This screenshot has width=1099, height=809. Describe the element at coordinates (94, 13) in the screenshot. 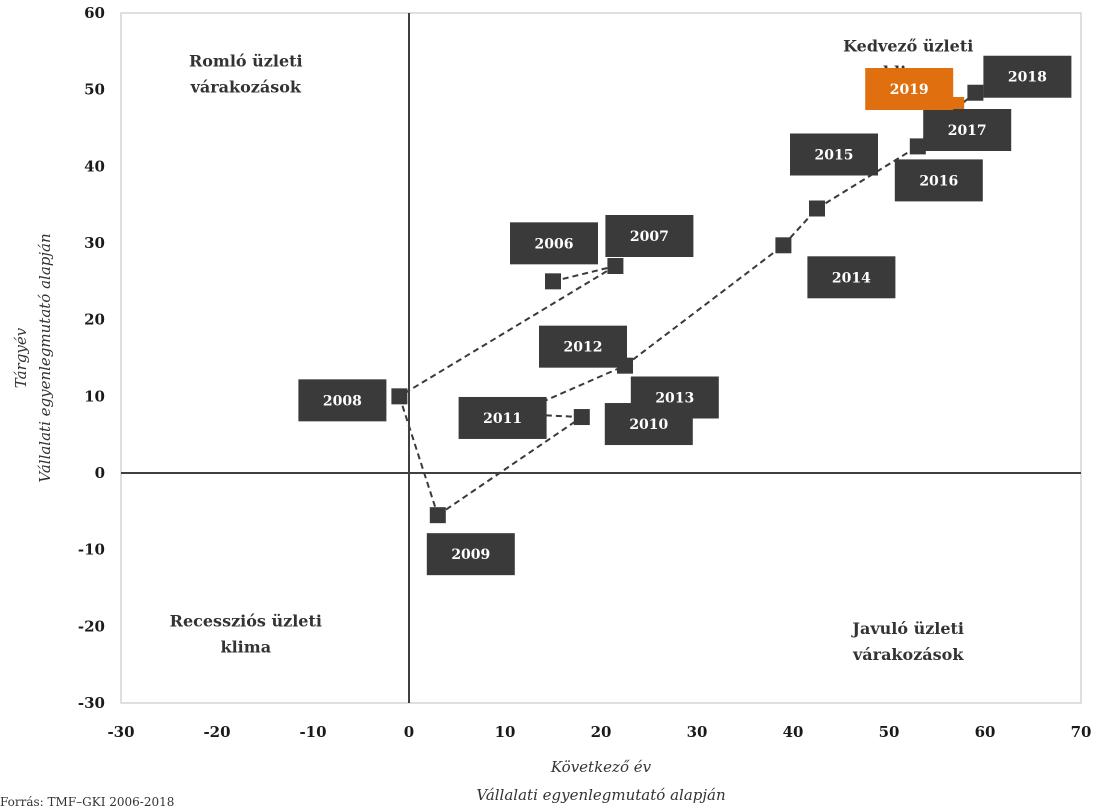

I see `y-tick-label: 60` at that location.